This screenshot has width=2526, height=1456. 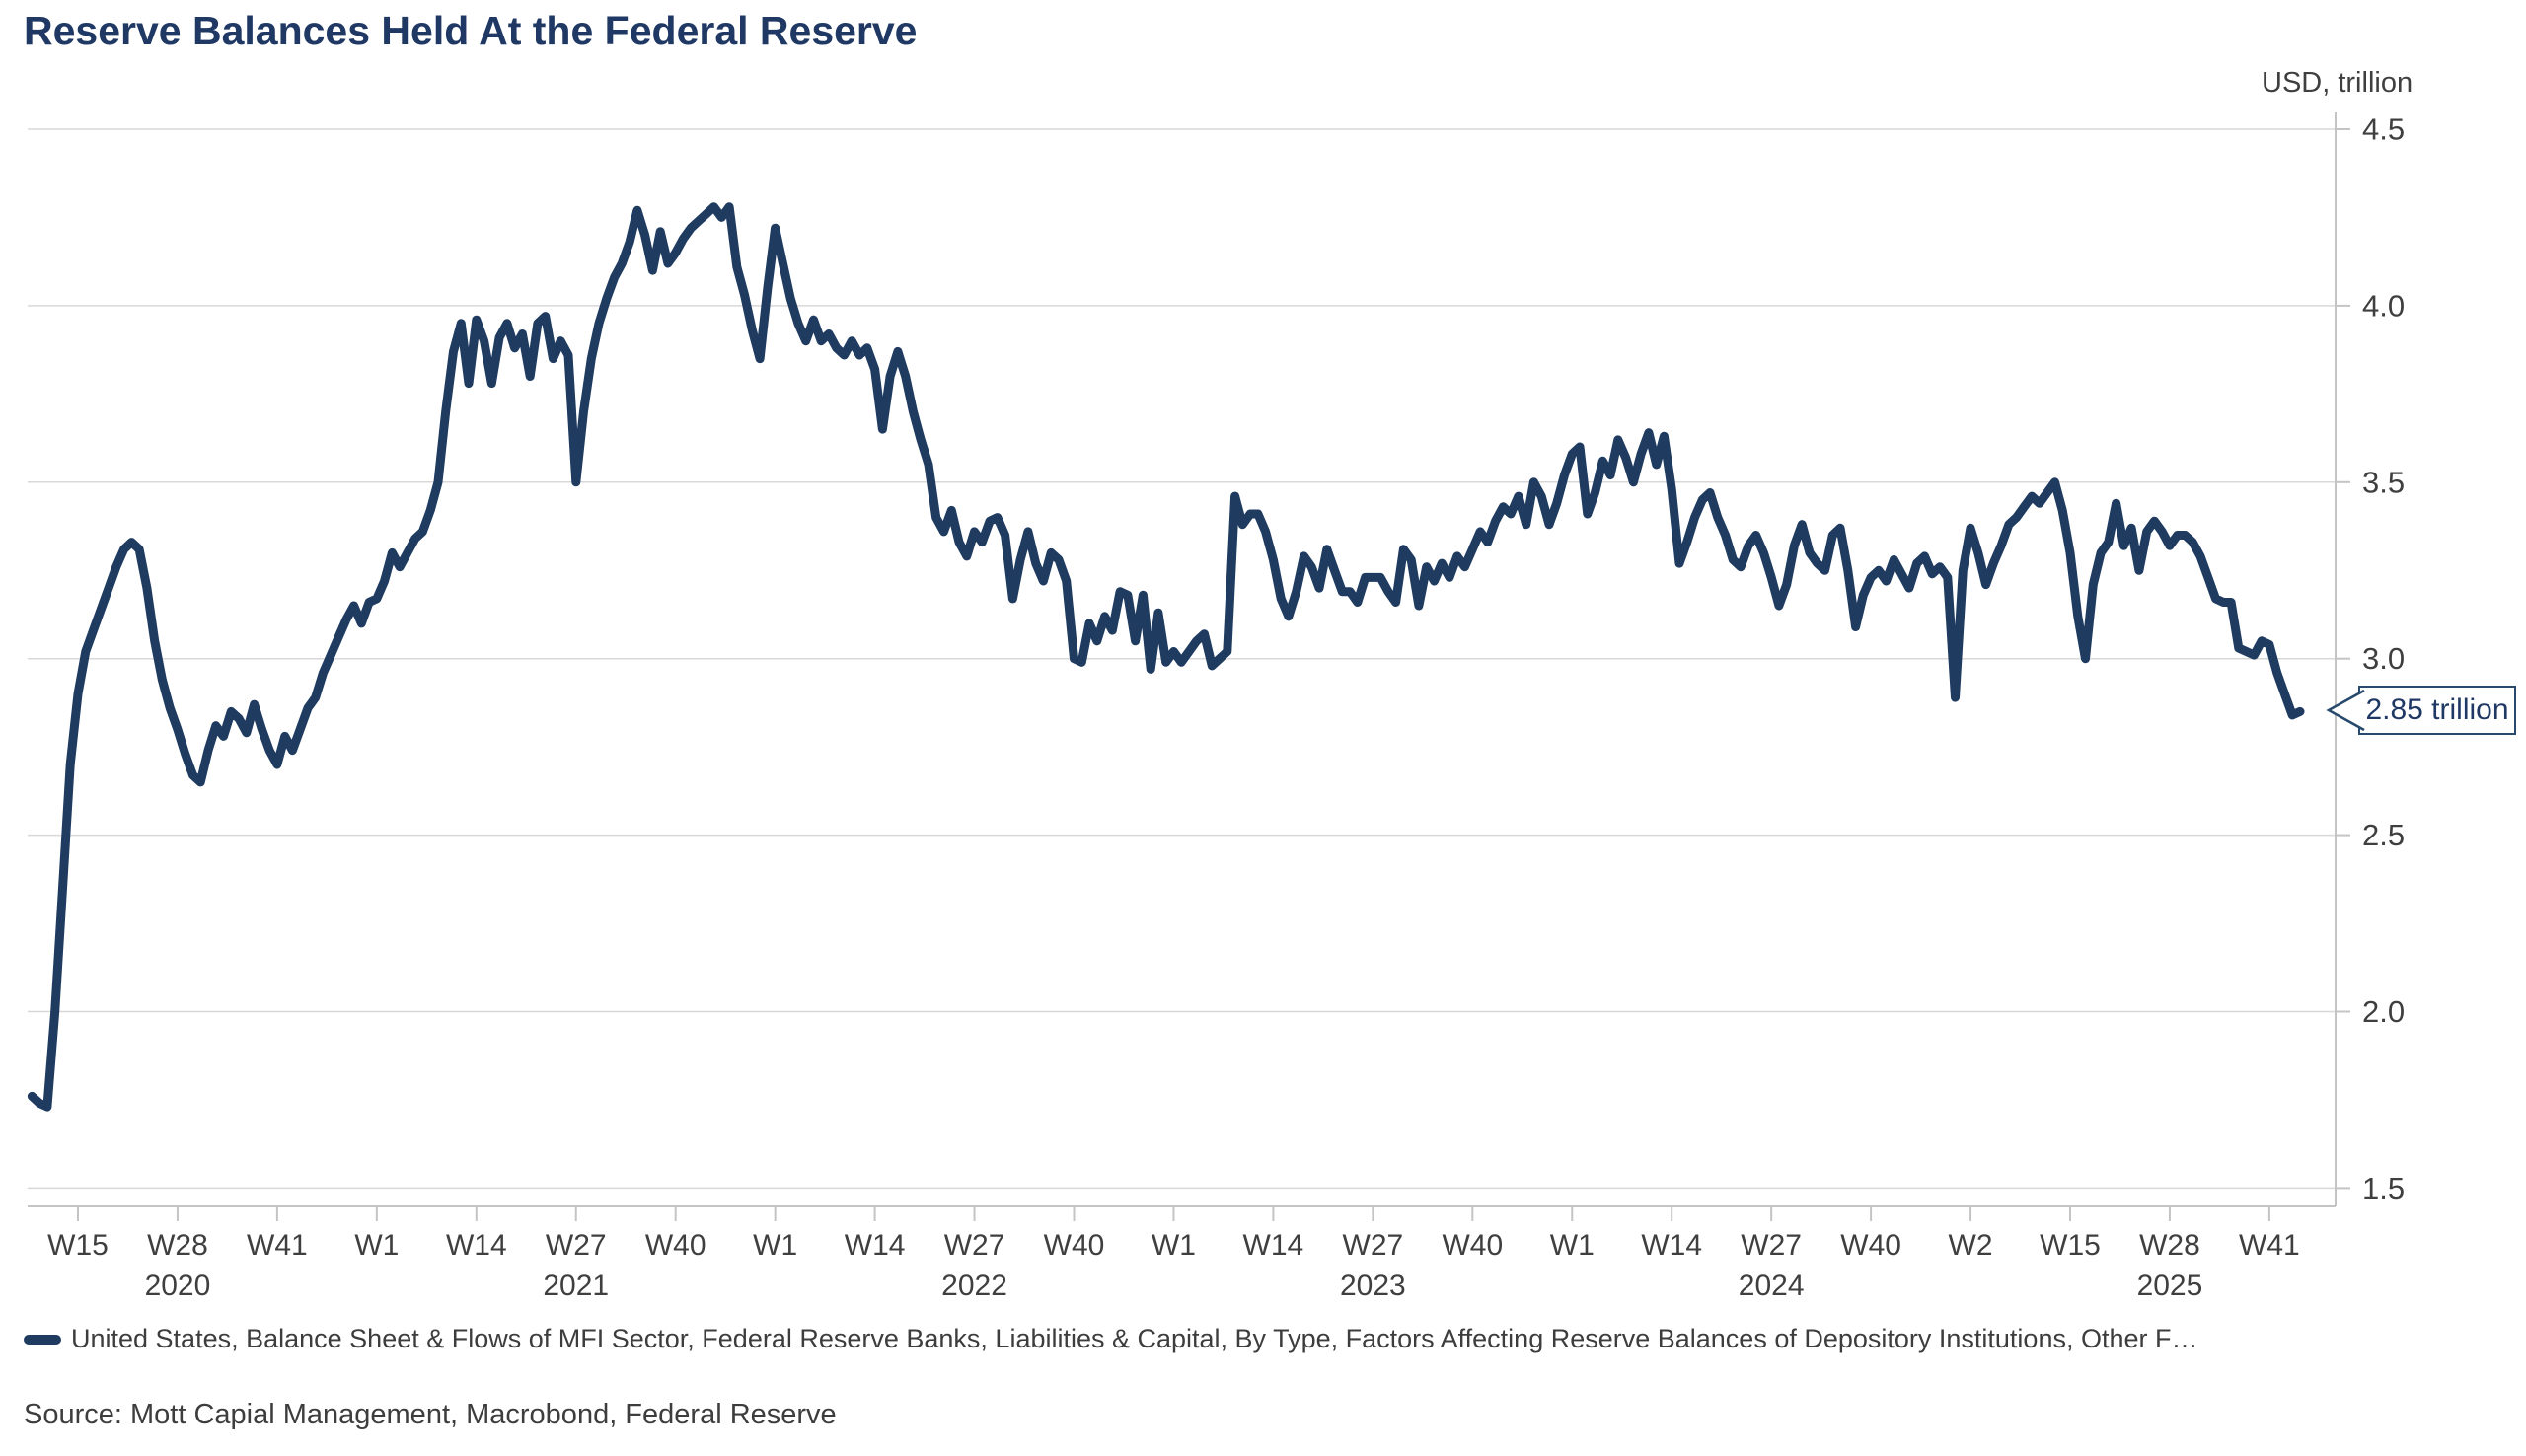 What do you see at coordinates (42, 1339) in the screenshot?
I see `legend-series-swatch-icon` at bounding box center [42, 1339].